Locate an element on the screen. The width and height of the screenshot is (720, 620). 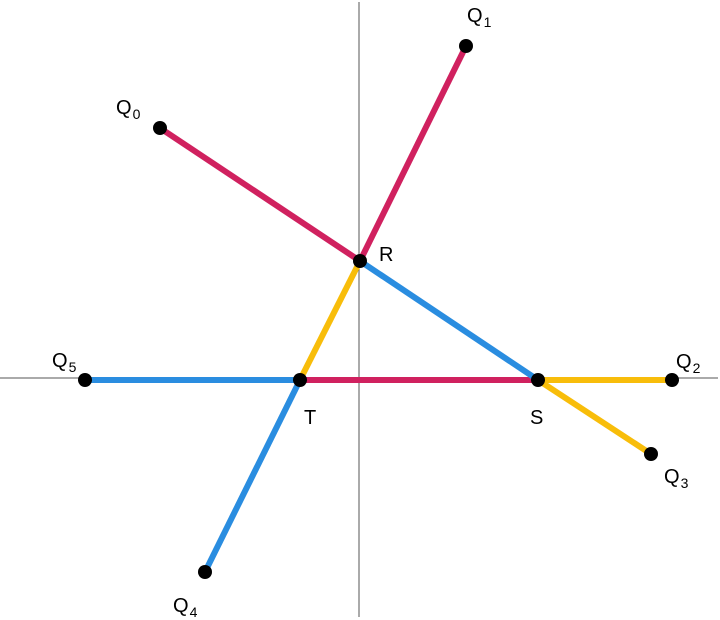
label-q5: Q5 is located at coordinates (64, 362).